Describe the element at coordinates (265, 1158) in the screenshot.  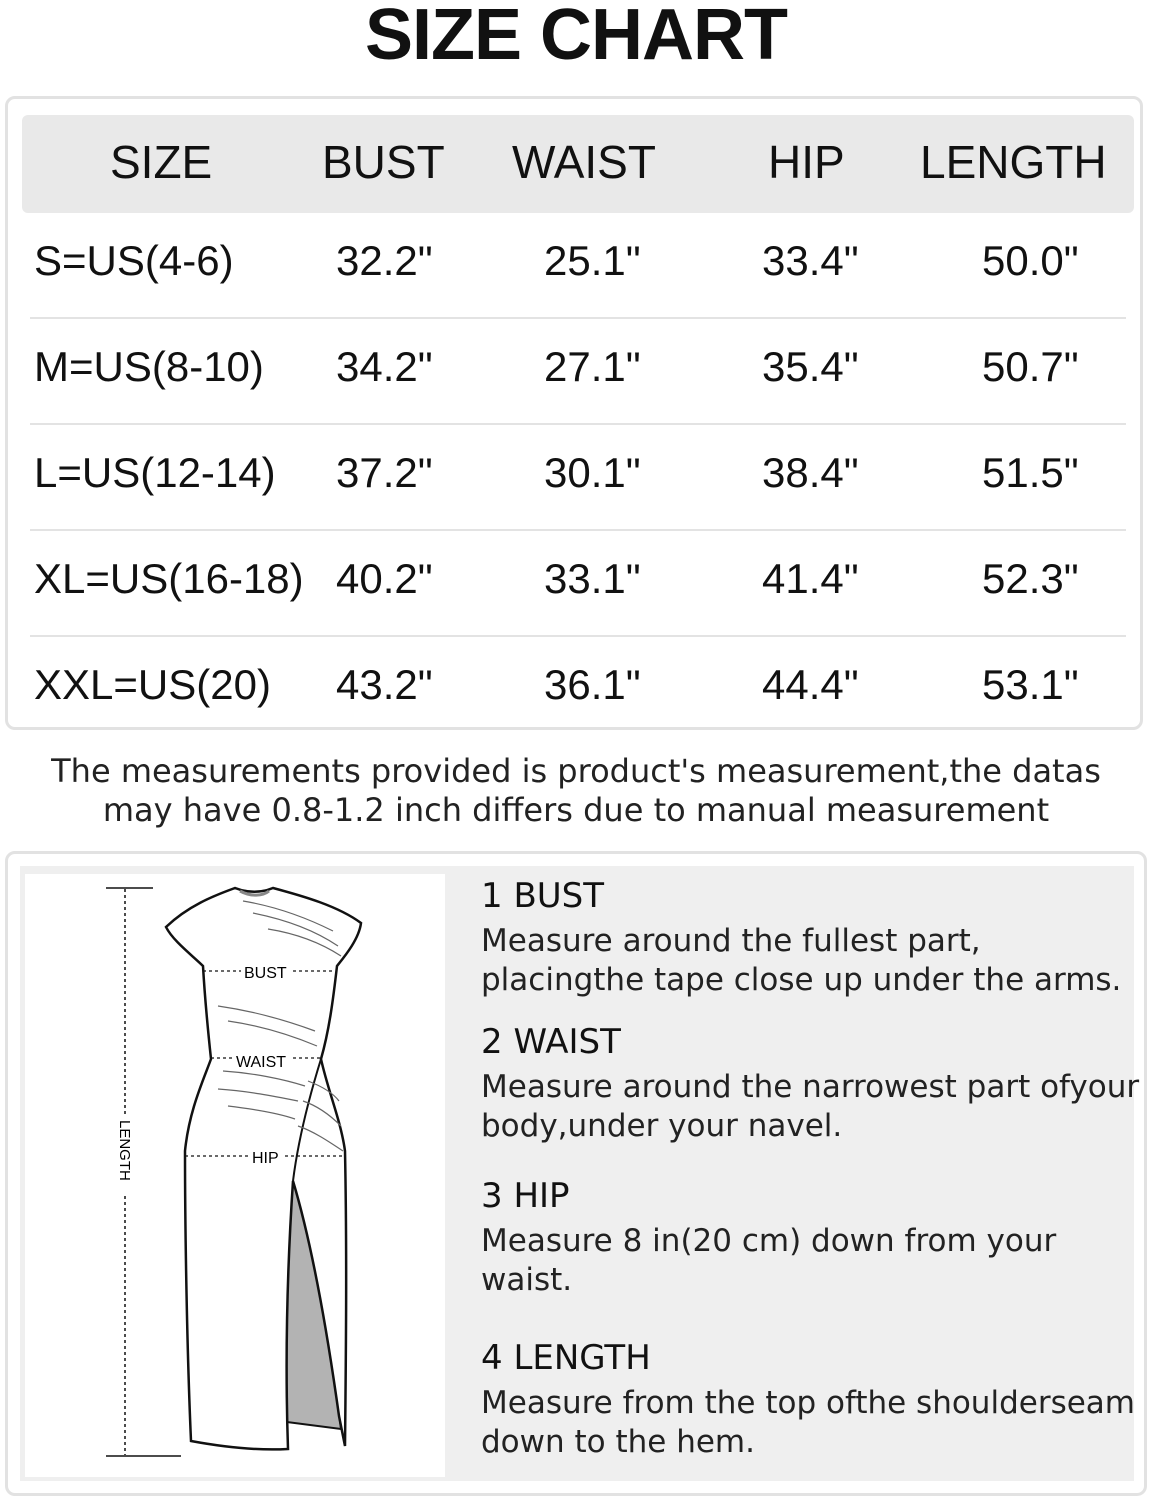
I see `hip-label: HIP` at that location.